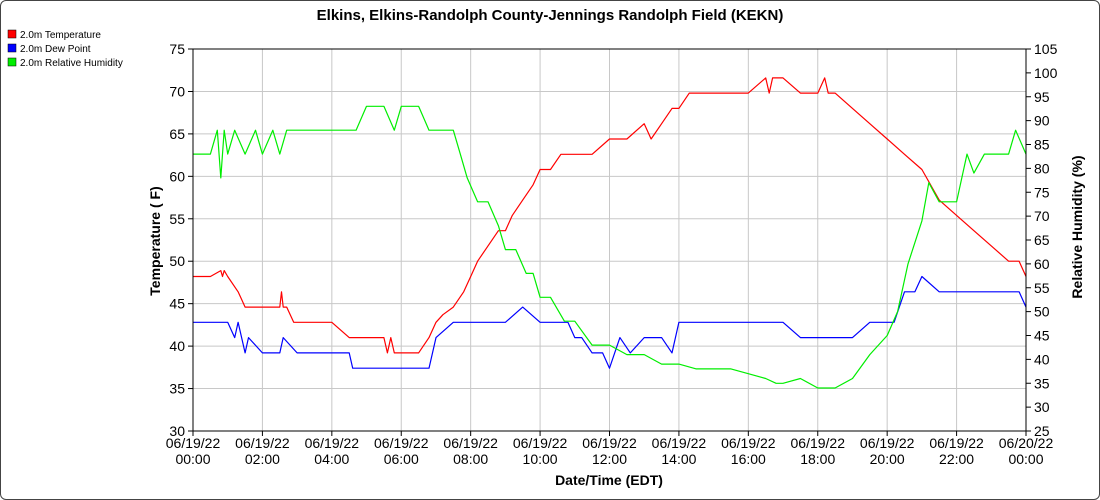 This screenshot has width=1100, height=500. What do you see at coordinates (177, 49) in the screenshot?
I see `y-left-tick-label-9: 75` at bounding box center [177, 49].